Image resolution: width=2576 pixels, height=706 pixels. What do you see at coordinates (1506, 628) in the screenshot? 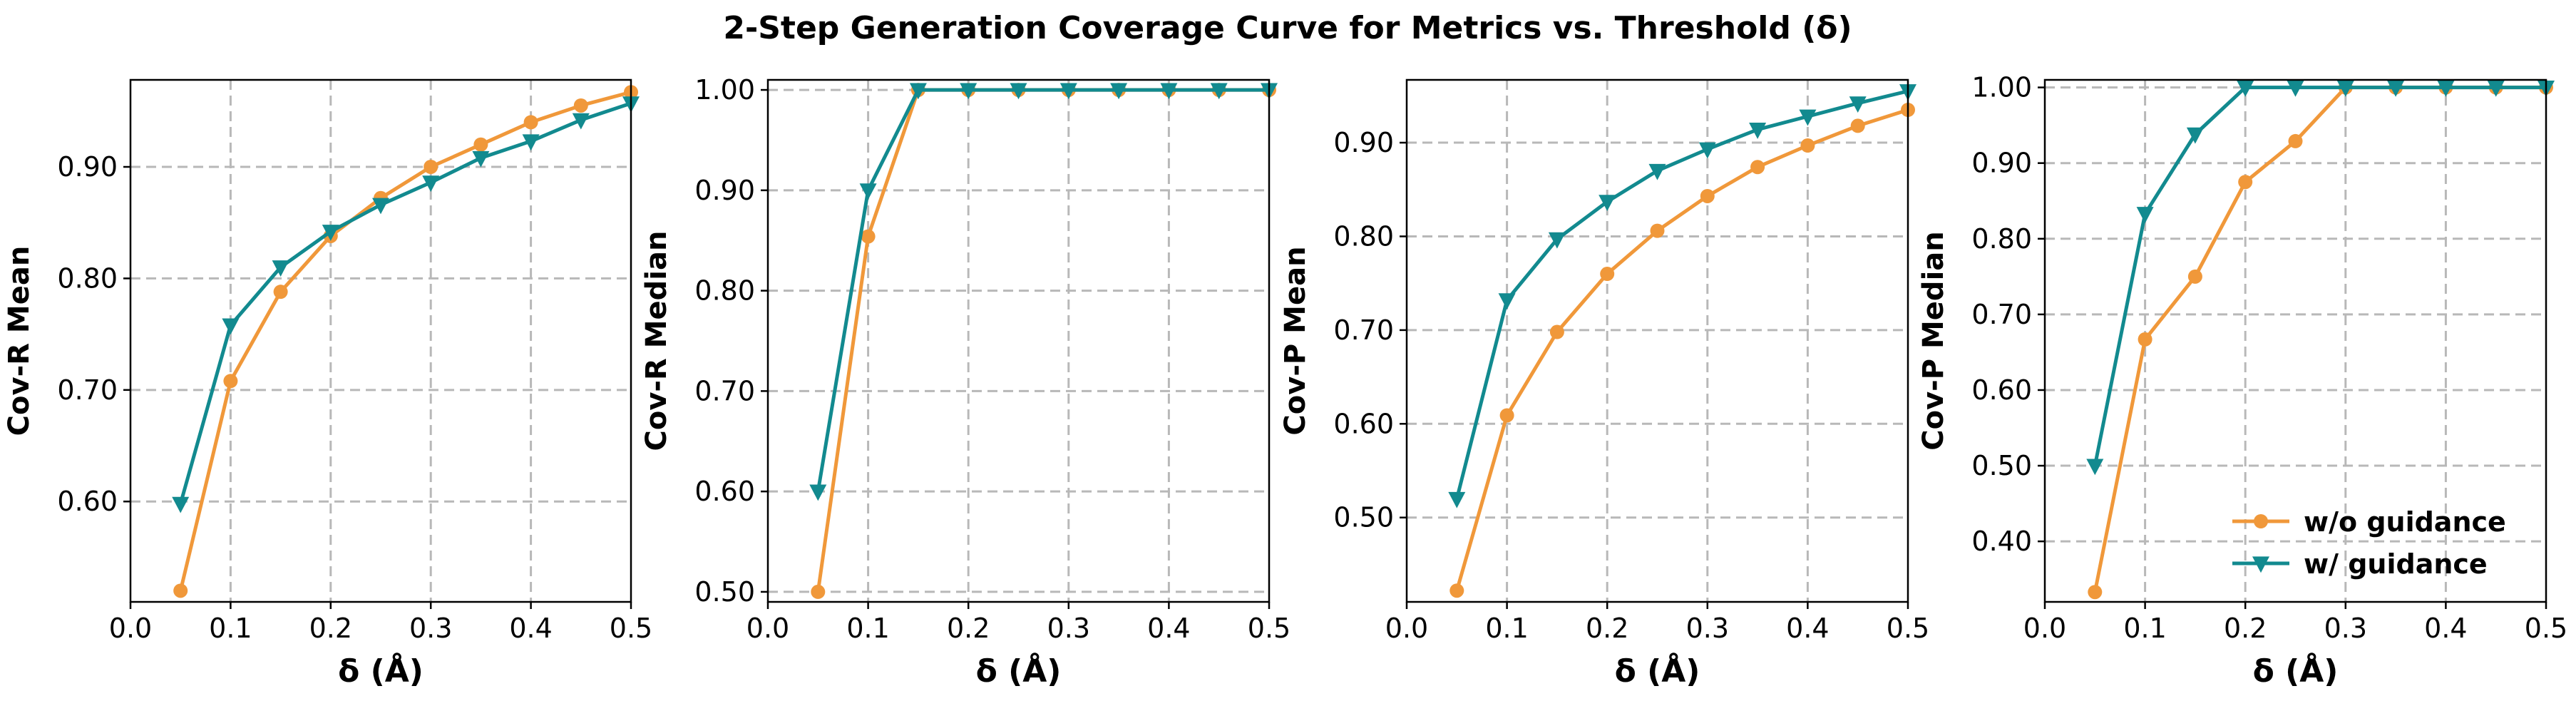
I see `x-tick-label: 0.1` at bounding box center [1506, 628].